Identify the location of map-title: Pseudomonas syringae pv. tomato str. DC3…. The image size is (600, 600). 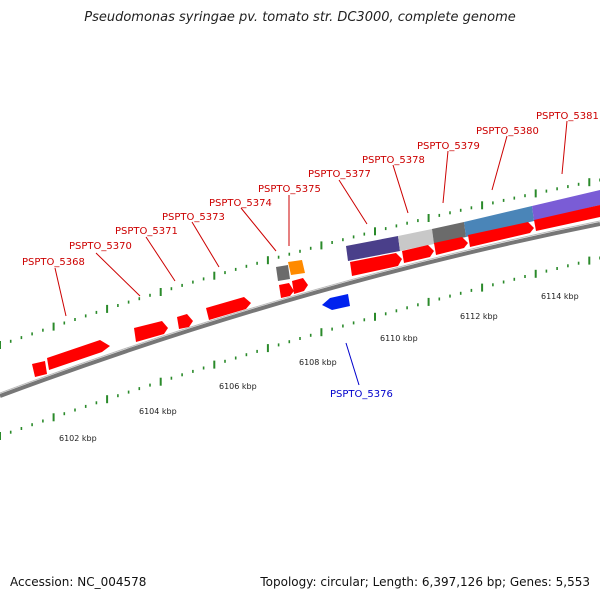
(300, 17).